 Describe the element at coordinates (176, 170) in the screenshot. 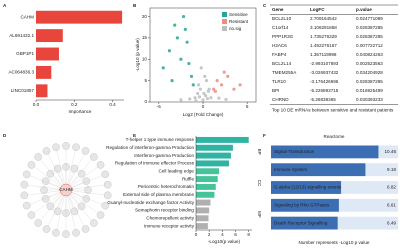

I see `category-label: Cell leading edge` at that location.